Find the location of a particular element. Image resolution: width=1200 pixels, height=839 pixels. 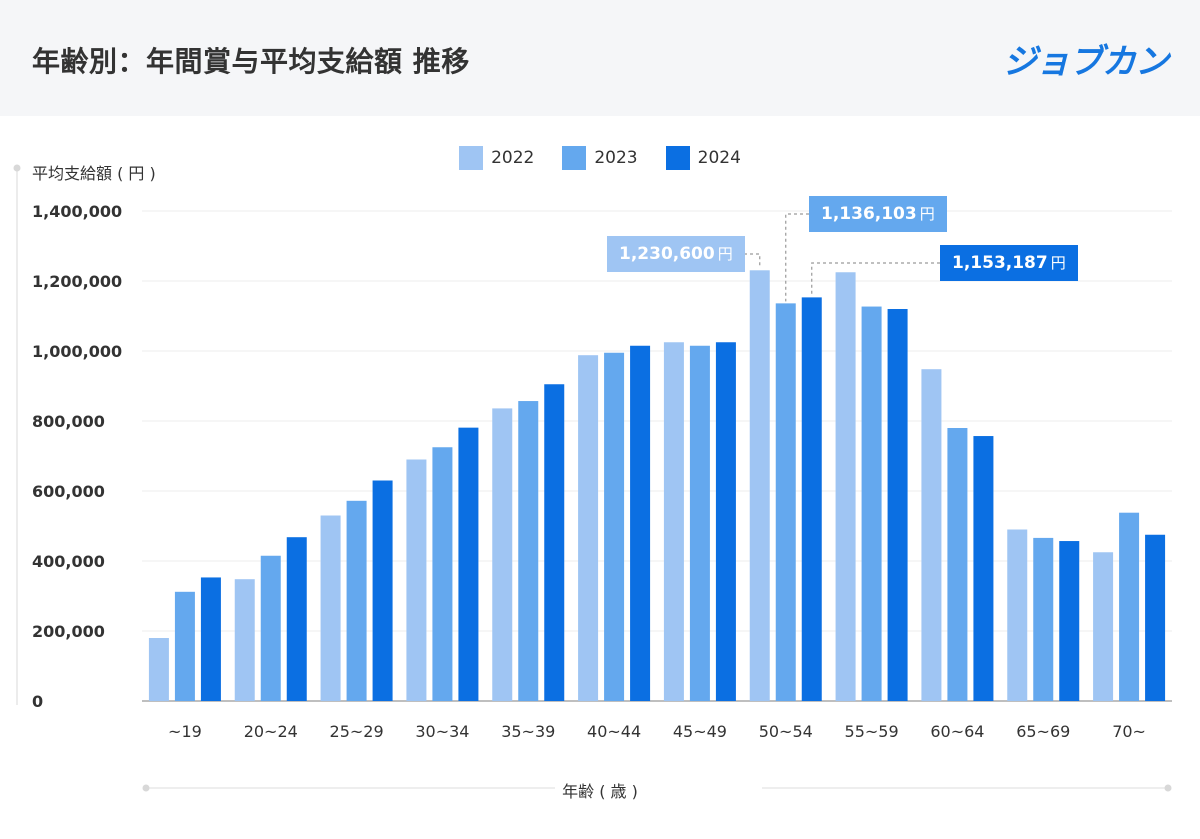

x-axis-title: 年齢 ( 歳 ) is located at coordinates (600, 791).